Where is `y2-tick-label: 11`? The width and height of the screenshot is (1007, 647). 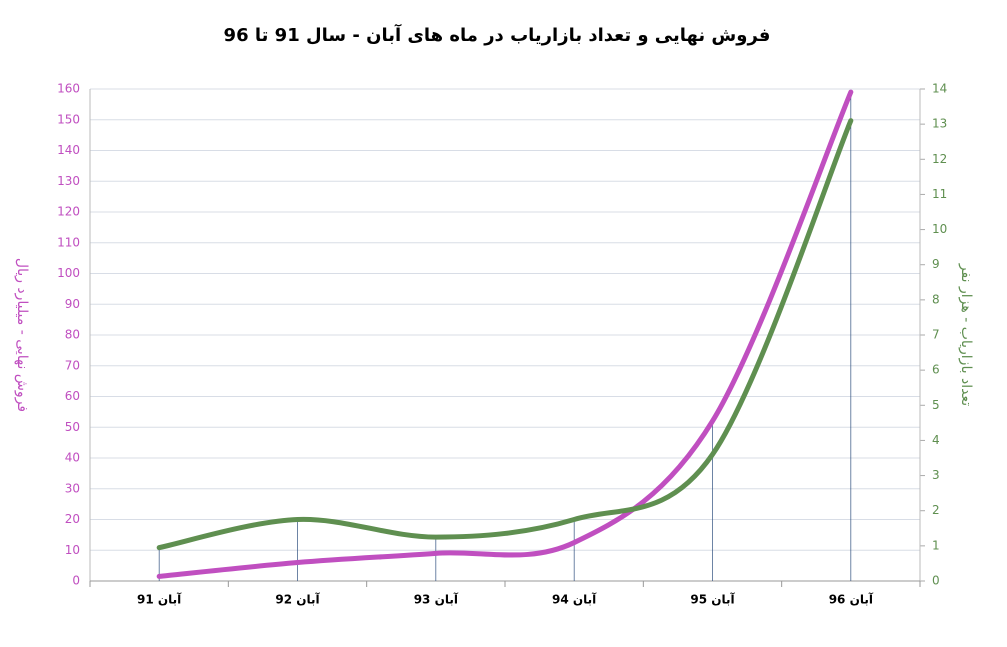 y2-tick-label: 11 is located at coordinates (939, 194).